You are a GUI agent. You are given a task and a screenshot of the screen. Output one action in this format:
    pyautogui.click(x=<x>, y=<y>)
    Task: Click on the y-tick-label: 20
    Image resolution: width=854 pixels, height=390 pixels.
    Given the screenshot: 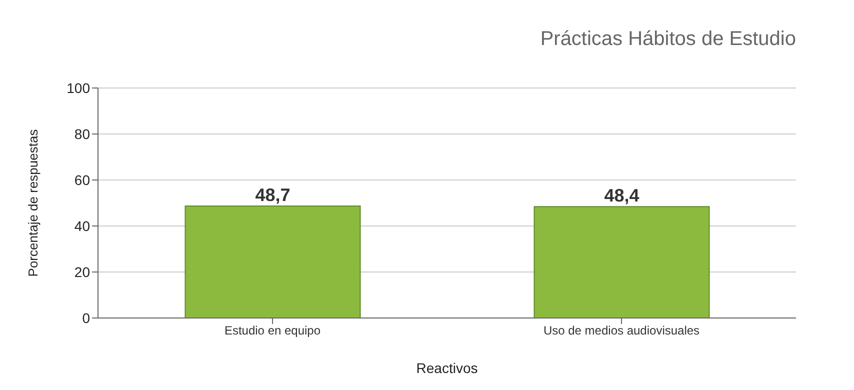 What is the action you would take?
    pyautogui.click(x=82, y=272)
    